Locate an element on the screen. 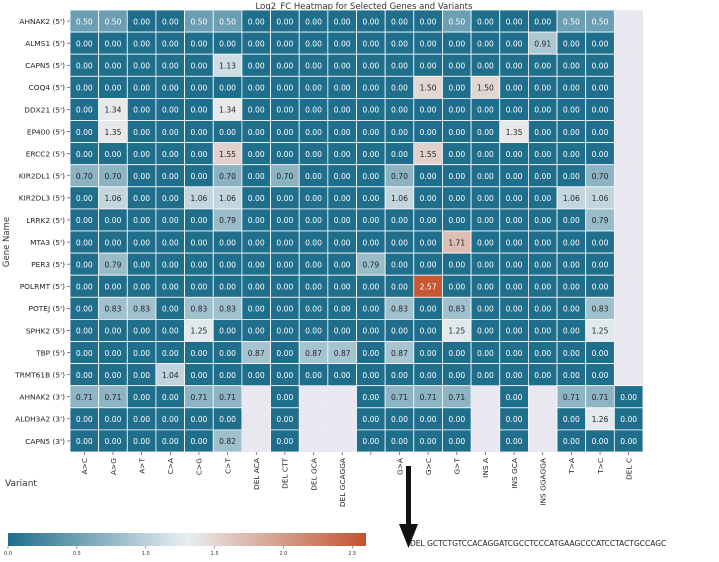 The width and height of the screenshot is (719, 562). row-label: CAPN5 (5') is located at coordinates (45, 65).